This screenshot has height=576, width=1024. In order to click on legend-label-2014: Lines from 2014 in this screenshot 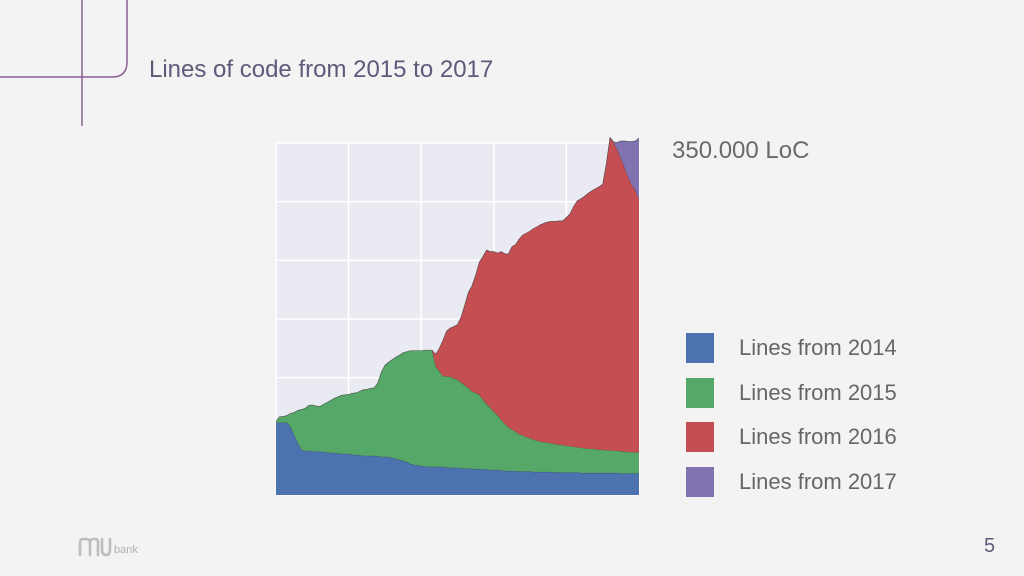, I will do `click(818, 348)`.